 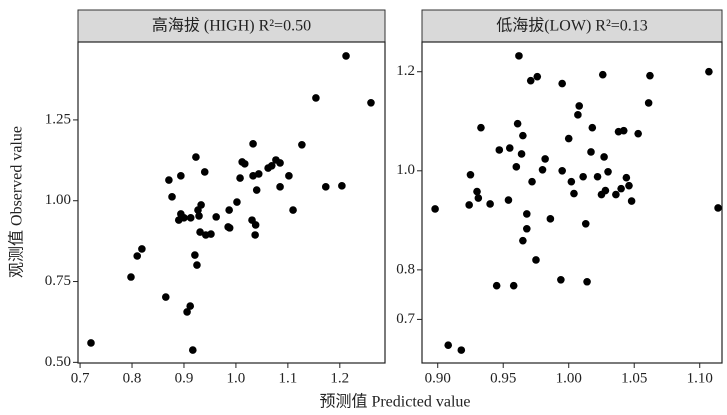 What do you see at coordinates (405, 71) in the screenshot?
I see `y-tick-label: 1.2` at bounding box center [405, 71].